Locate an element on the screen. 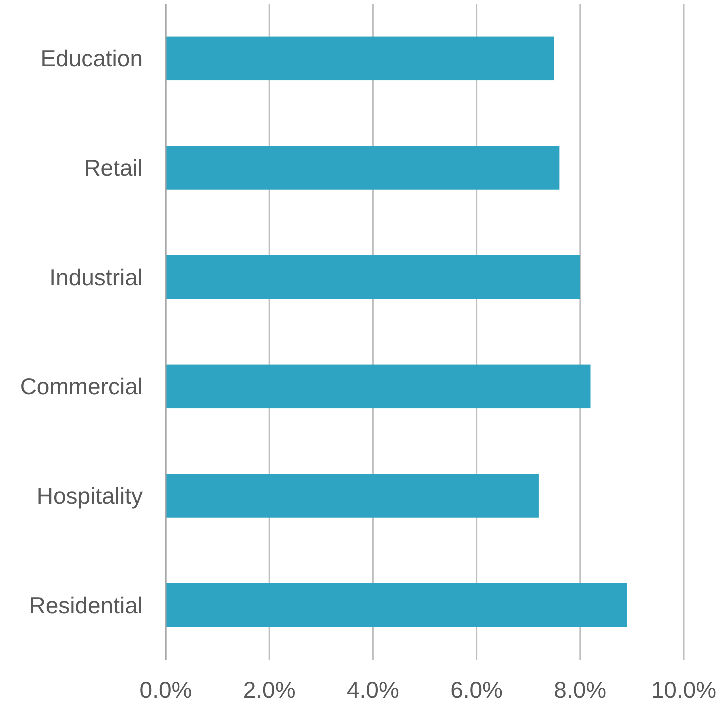 The image size is (724, 705). y-tick-label: Residential is located at coordinates (86, 605).